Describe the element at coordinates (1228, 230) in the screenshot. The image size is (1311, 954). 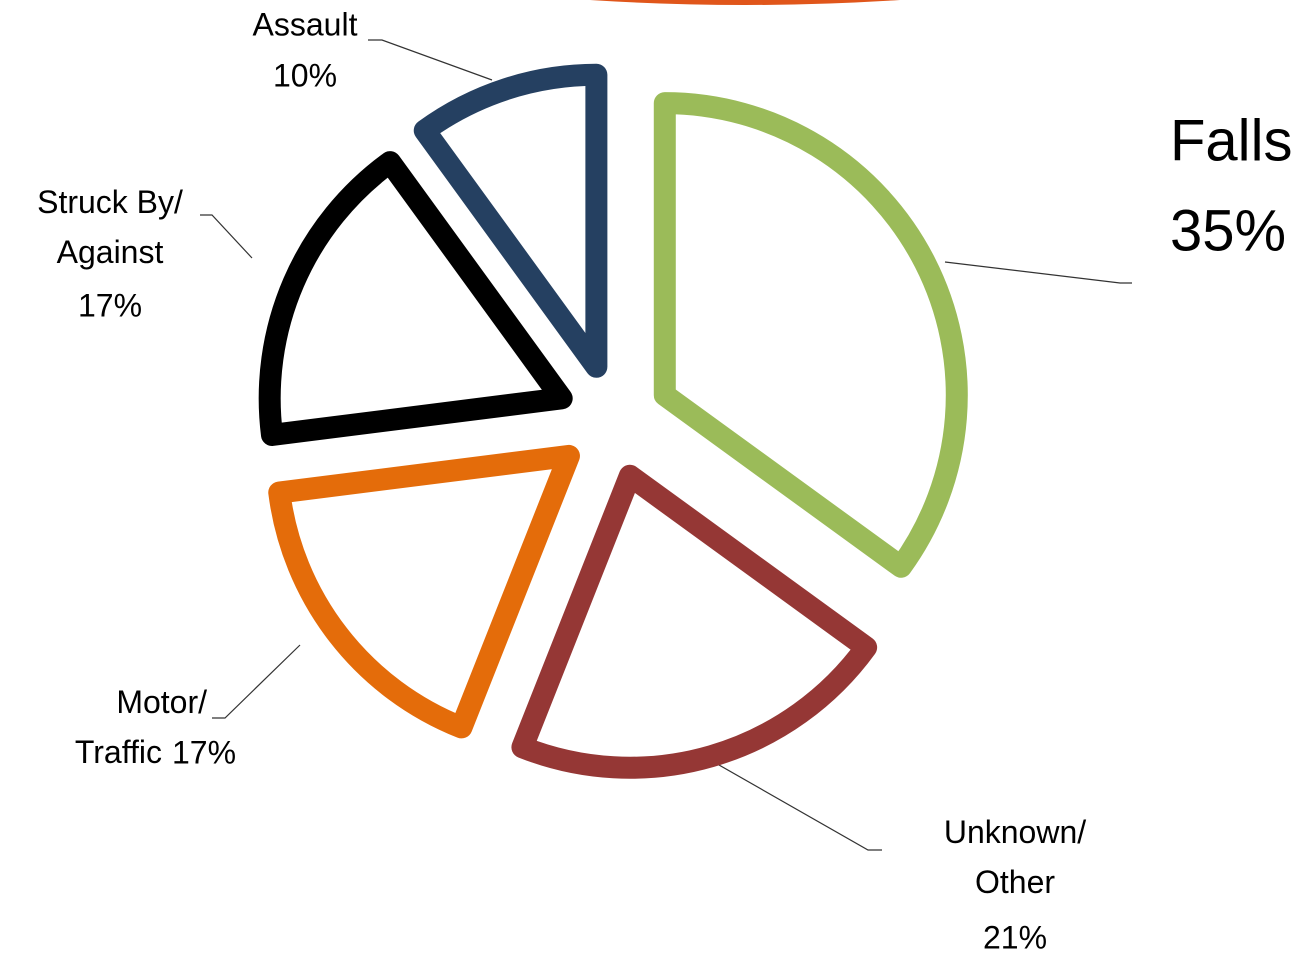
I see `value-label: 35%` at that location.